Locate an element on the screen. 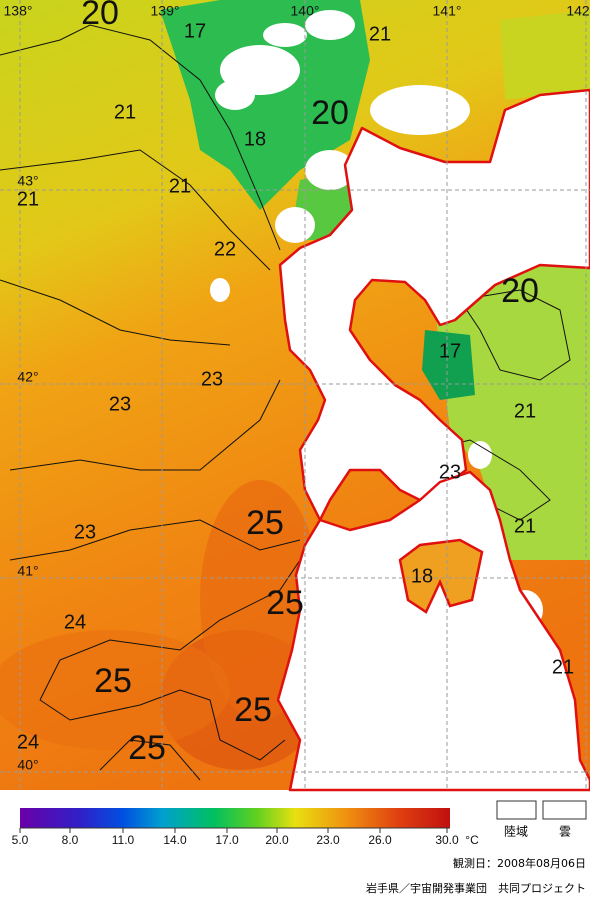 The height and width of the screenshot is (898, 590). latitude-label: 41° is located at coordinates (27, 571).